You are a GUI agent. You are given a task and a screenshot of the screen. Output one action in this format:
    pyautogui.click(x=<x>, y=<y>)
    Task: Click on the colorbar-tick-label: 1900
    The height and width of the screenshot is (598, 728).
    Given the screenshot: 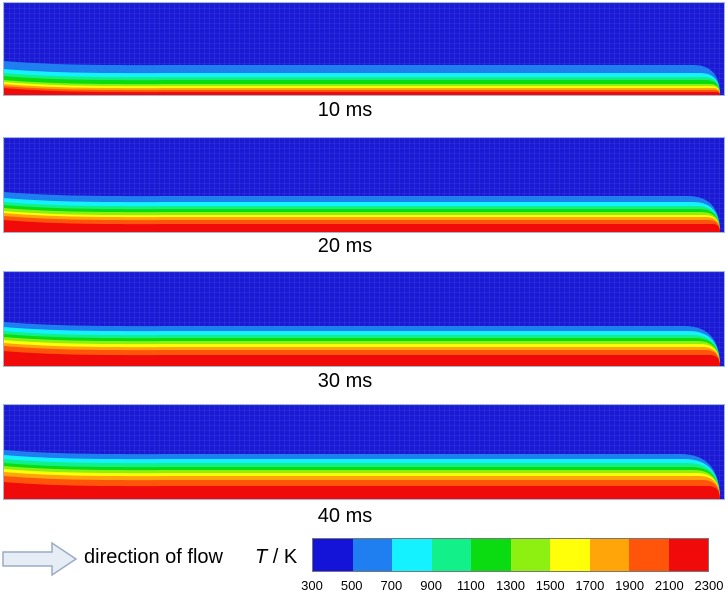 What is the action you would take?
    pyautogui.click(x=630, y=585)
    